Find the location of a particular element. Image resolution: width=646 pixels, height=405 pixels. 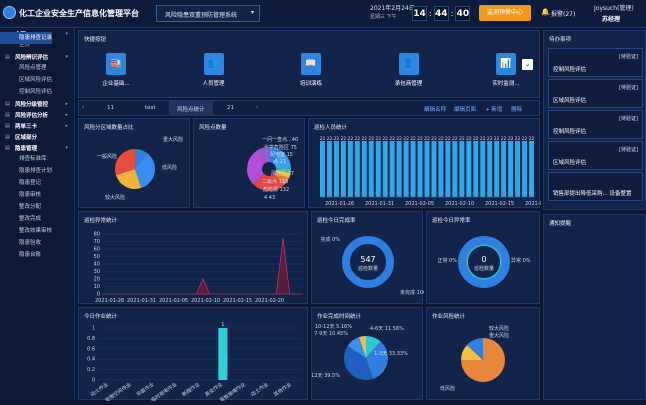

user-name: Joysuch(管理) is located at coordinates (614, 8).